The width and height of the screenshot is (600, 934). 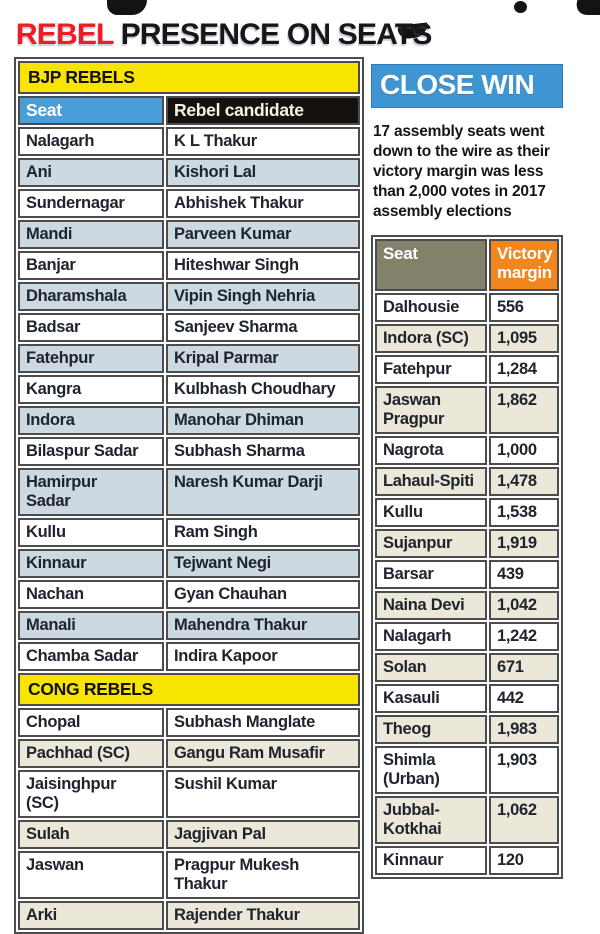 I want to click on table-row: Kinnaur Tejwant Negi, so click(x=189, y=563).